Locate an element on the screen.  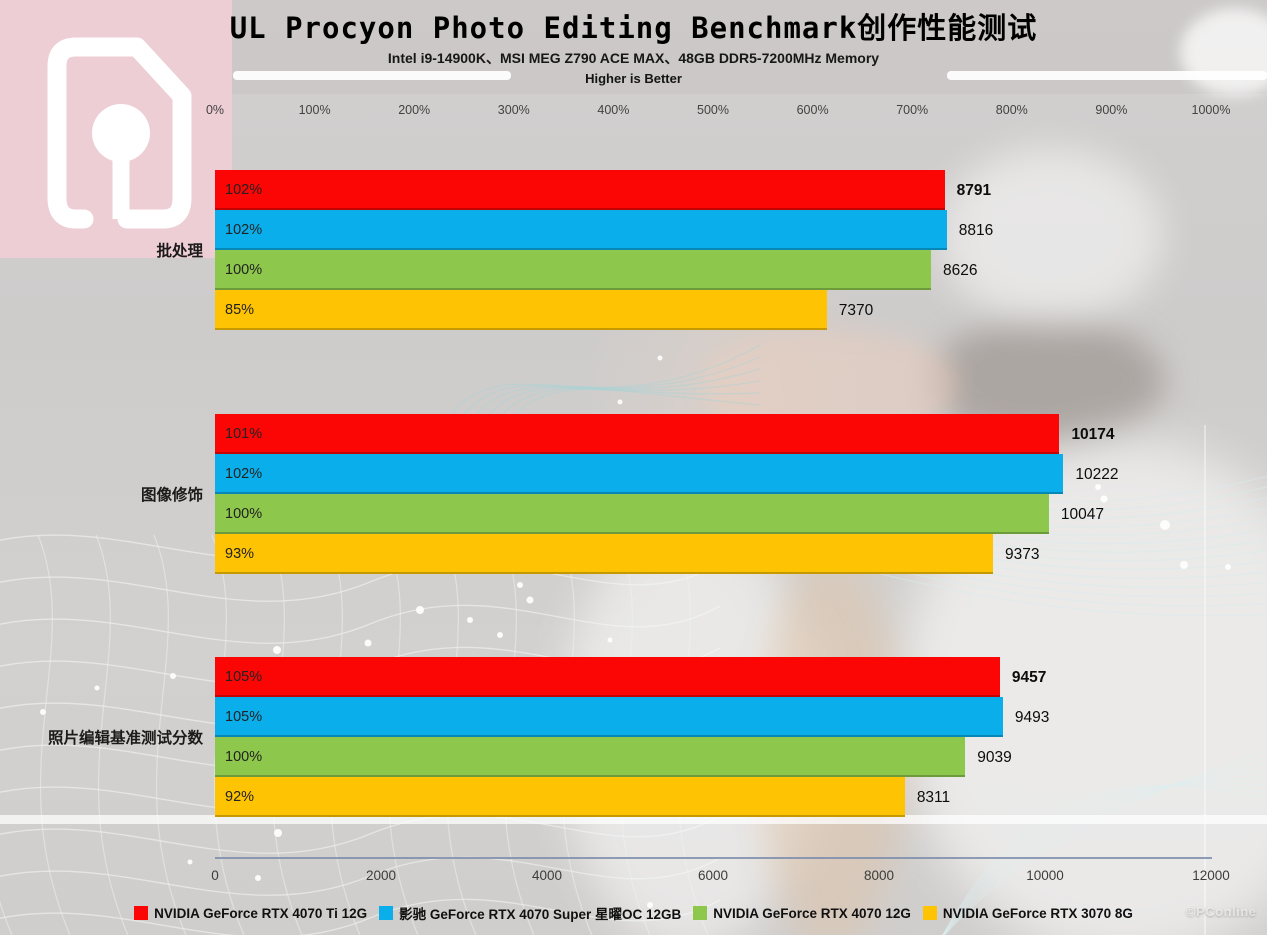
value-label: 7370 is located at coordinates (856, 310).